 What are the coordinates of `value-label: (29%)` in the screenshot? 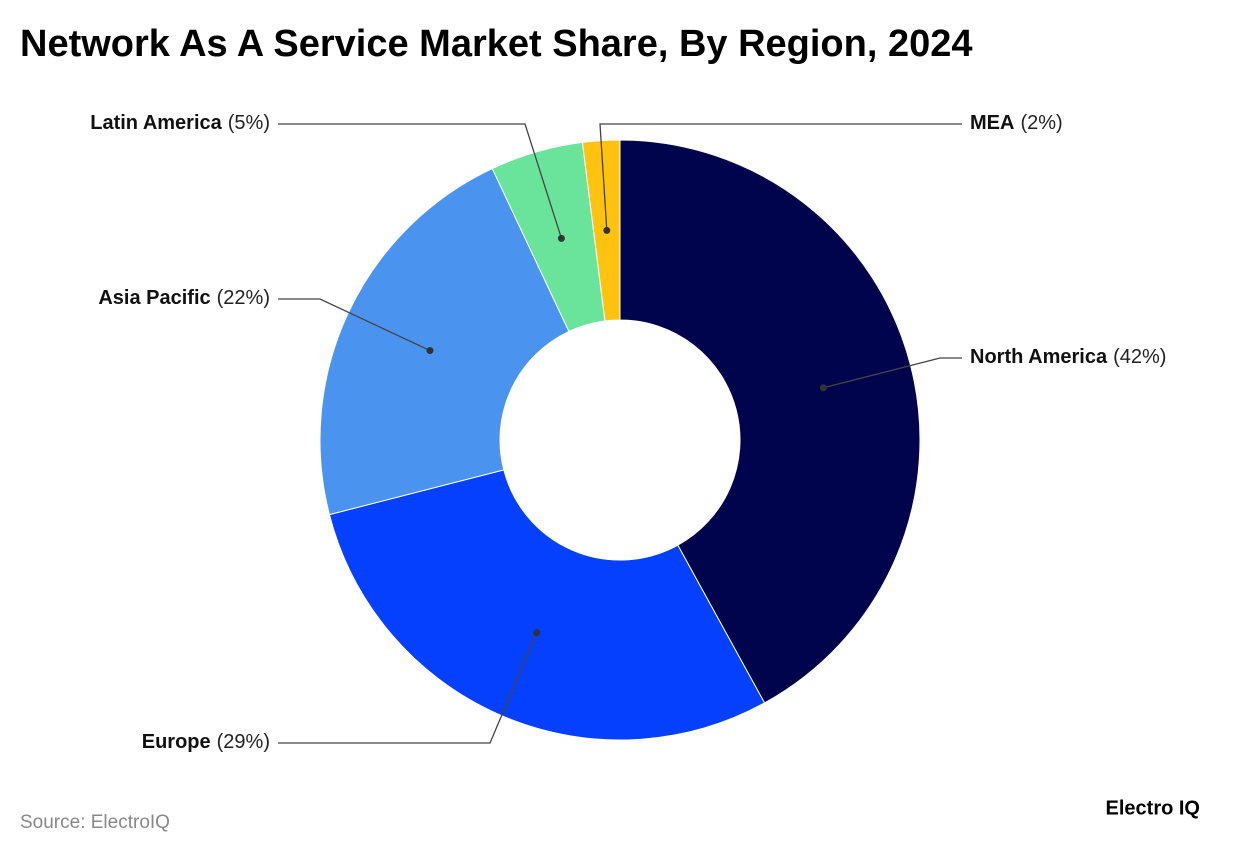 It's located at (243, 742).